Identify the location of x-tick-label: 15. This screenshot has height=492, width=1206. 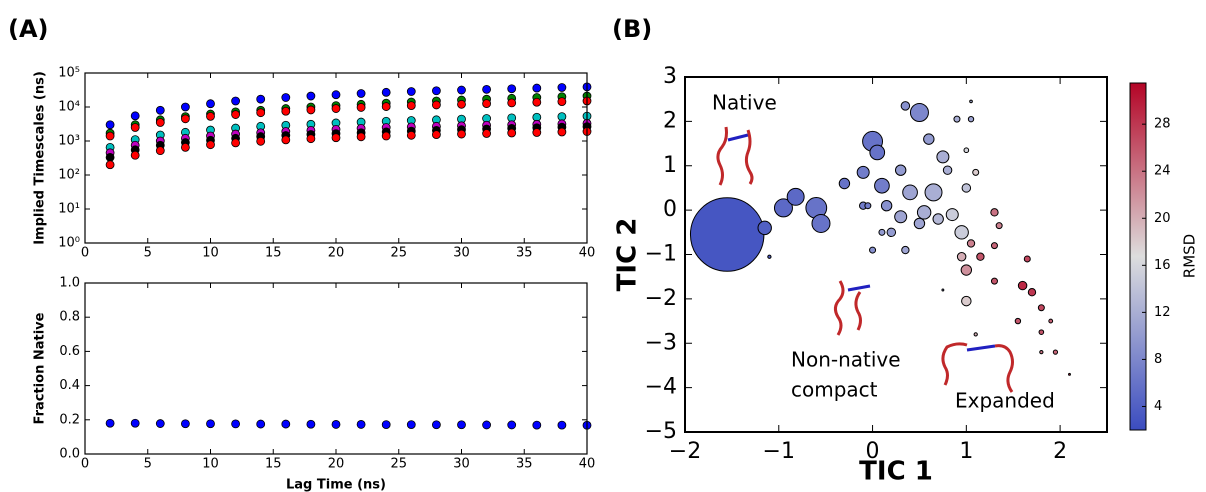
(273, 464).